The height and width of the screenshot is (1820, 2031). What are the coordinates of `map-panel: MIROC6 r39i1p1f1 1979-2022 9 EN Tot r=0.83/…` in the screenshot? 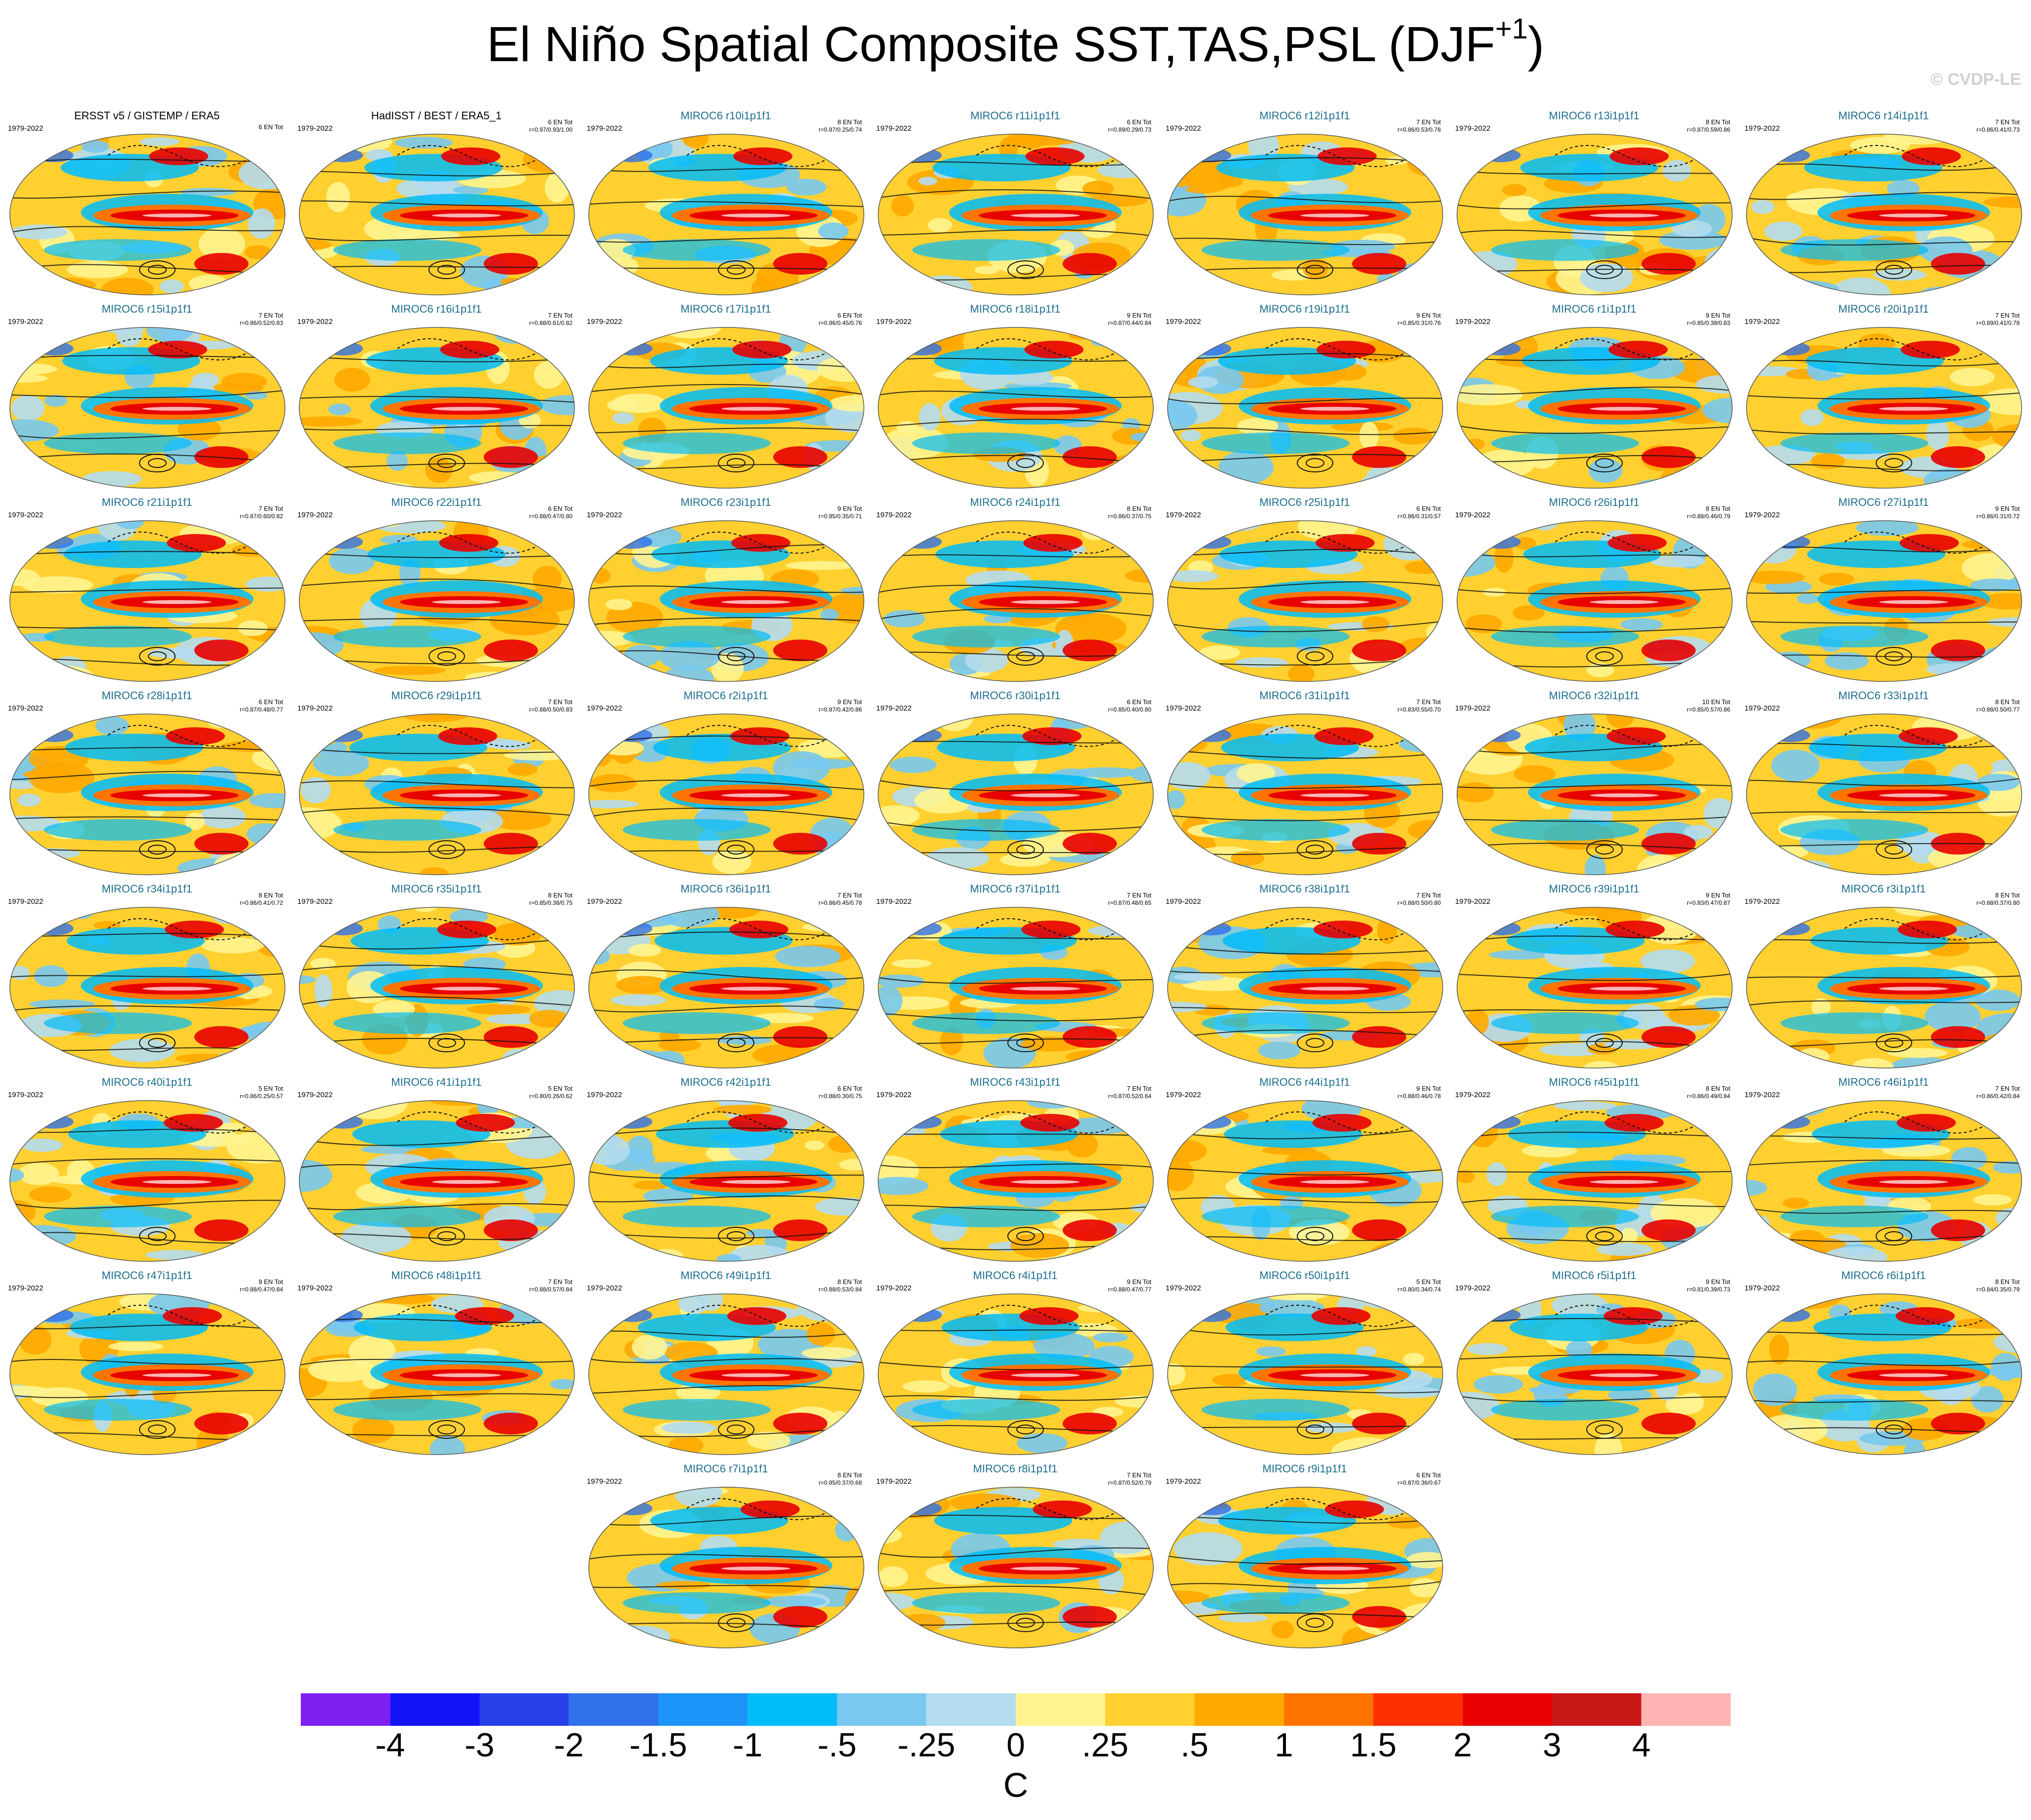 It's located at (1594, 978).